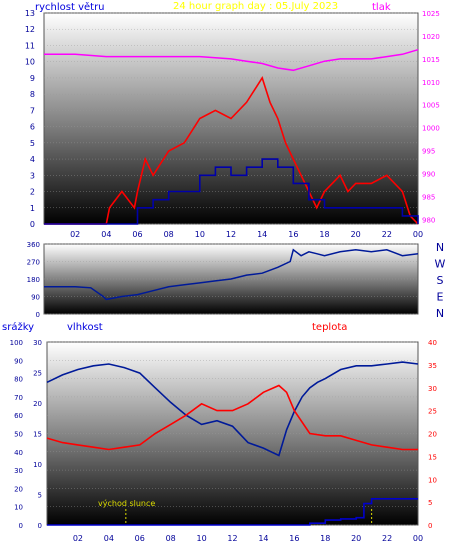 This screenshot has height=558, width=466. What do you see at coordinates (432, 435) in the screenshot?
I see `temperature-tick-label: 20` at bounding box center [432, 435].